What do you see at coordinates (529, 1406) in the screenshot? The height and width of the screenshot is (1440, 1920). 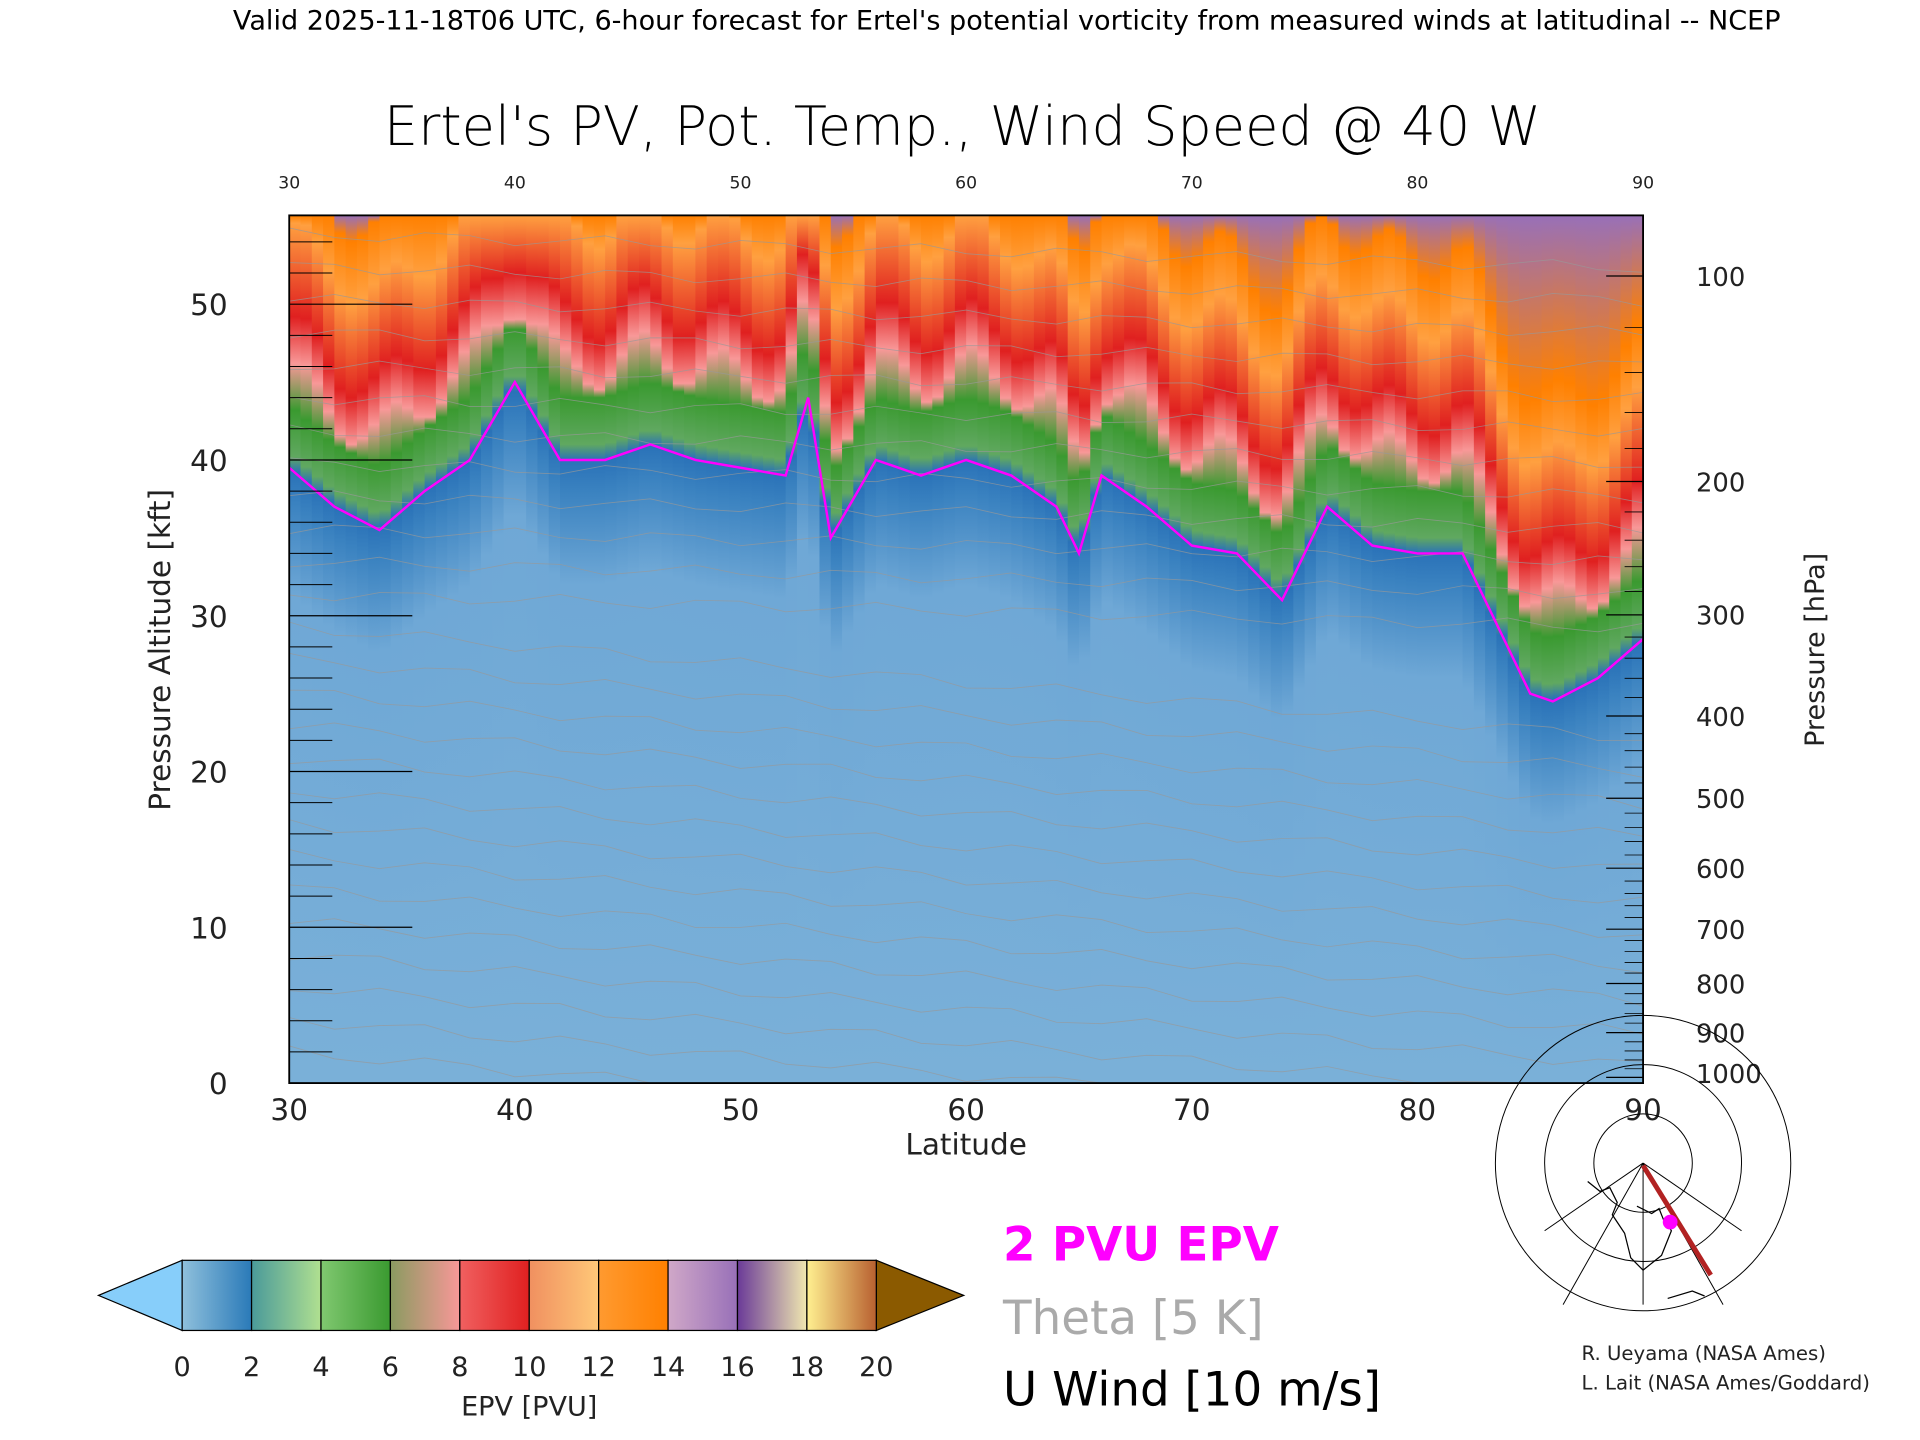 I see `colorbar-label: EPV [PVU]` at bounding box center [529, 1406].